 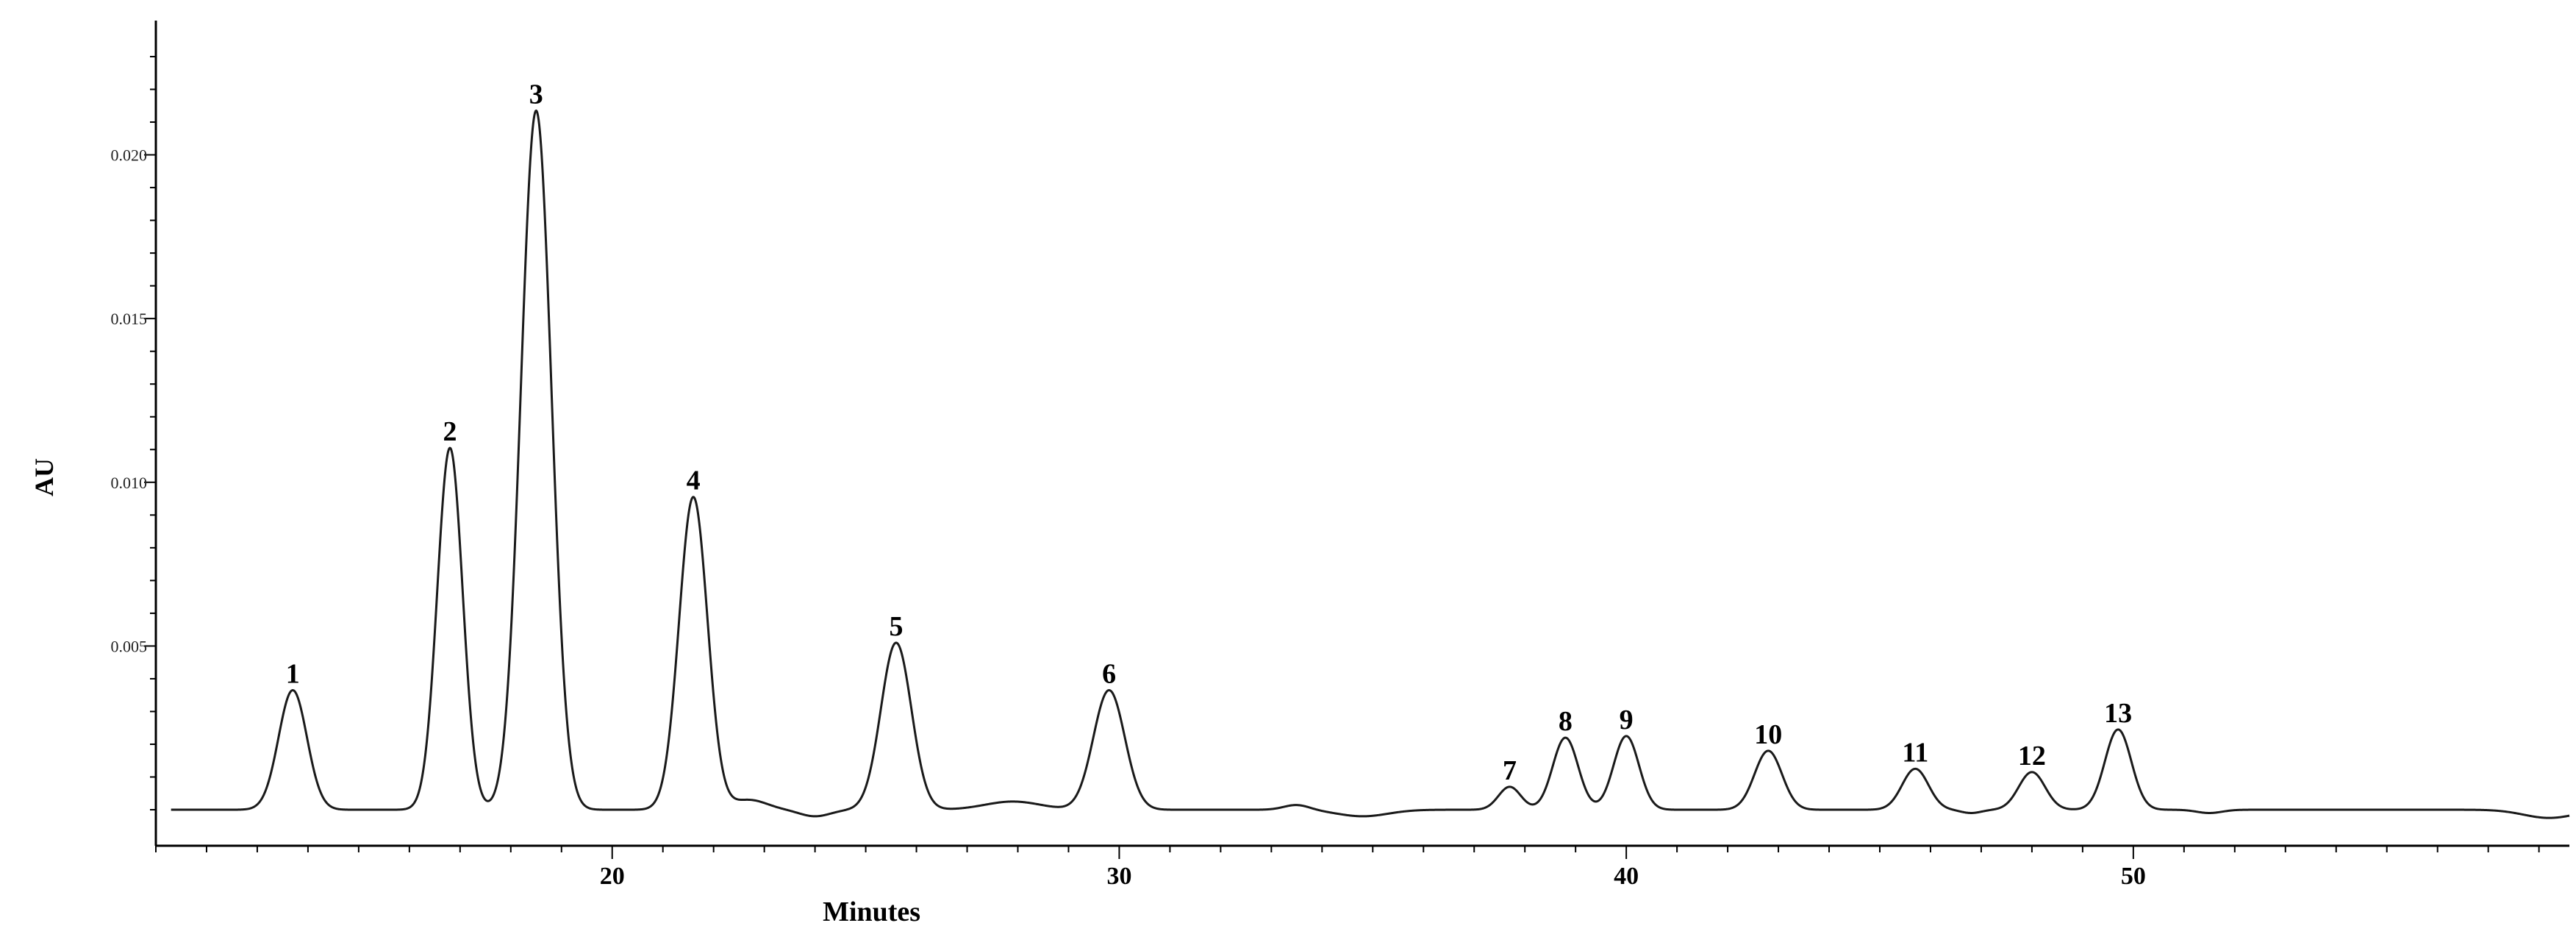 What do you see at coordinates (2118, 713) in the screenshot?
I see `peak-label: 13` at bounding box center [2118, 713].